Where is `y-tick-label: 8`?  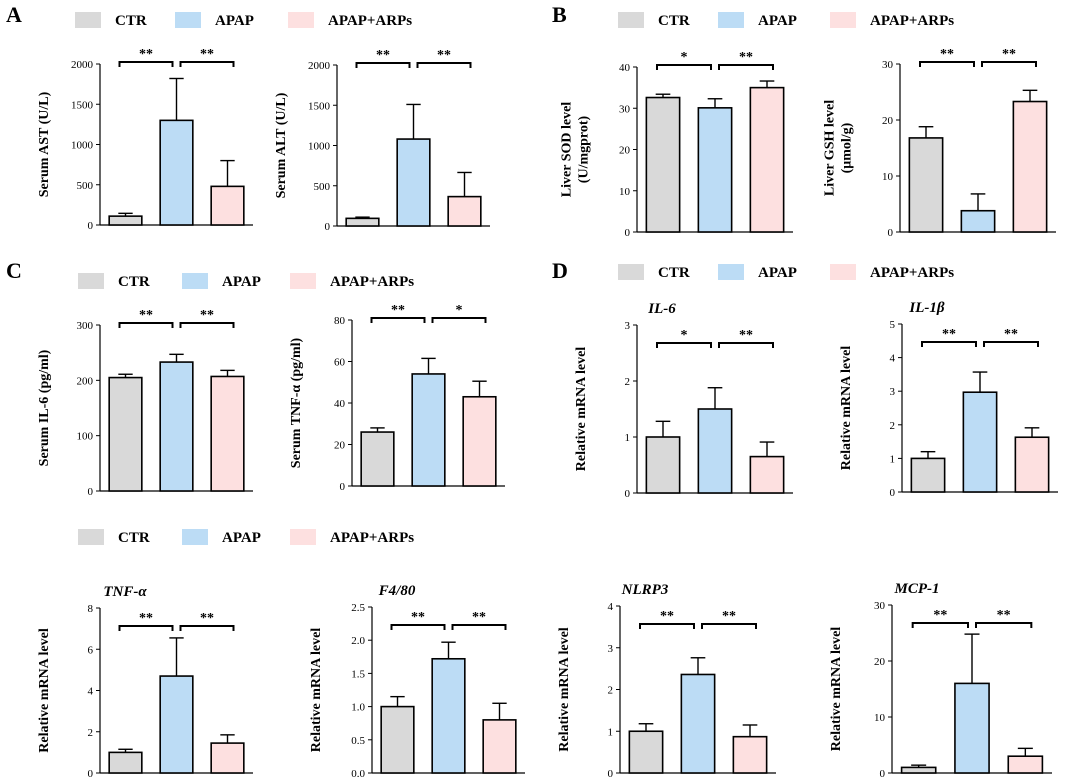
y-tick-label: 8 is located at coordinates (91, 609).